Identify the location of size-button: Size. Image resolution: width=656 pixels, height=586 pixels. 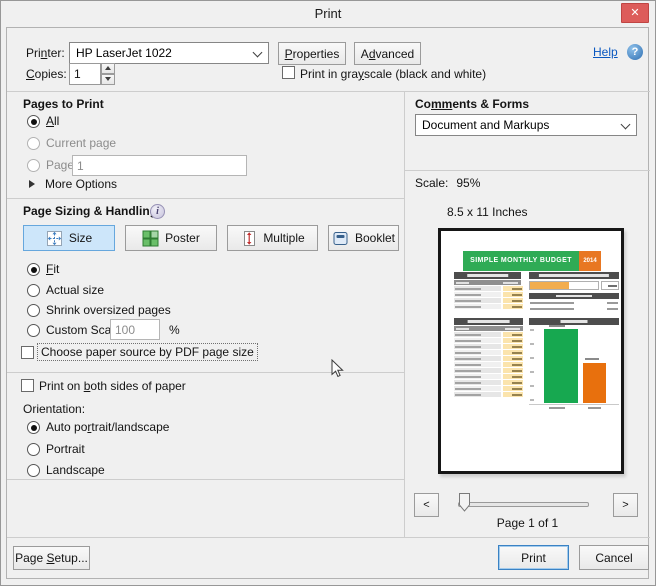
(69, 238).